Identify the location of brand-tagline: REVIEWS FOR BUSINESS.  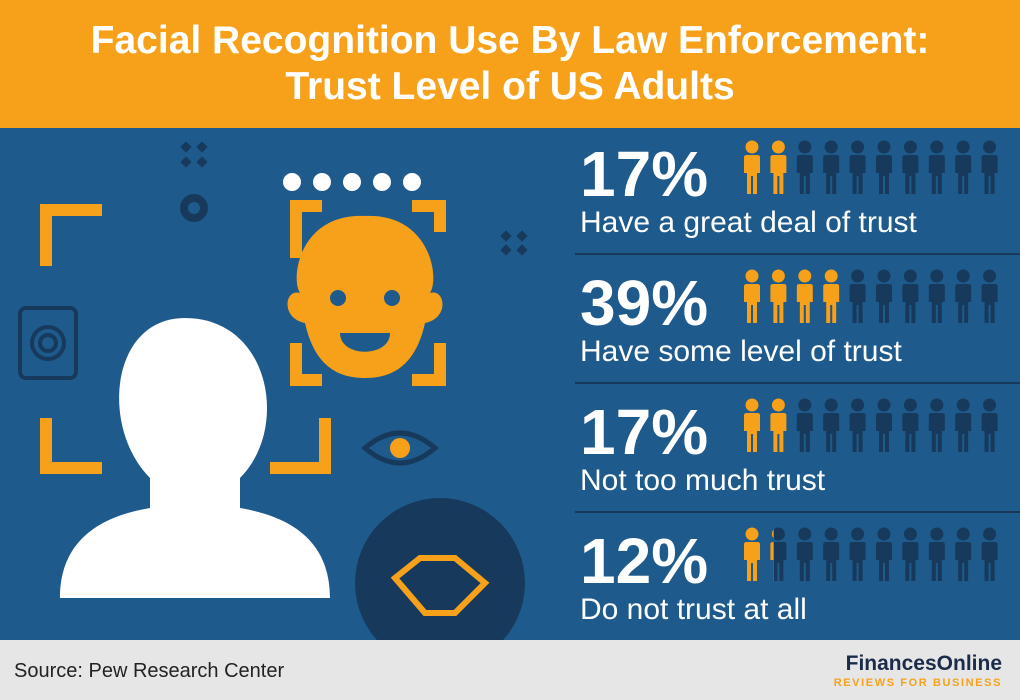
(917, 683).